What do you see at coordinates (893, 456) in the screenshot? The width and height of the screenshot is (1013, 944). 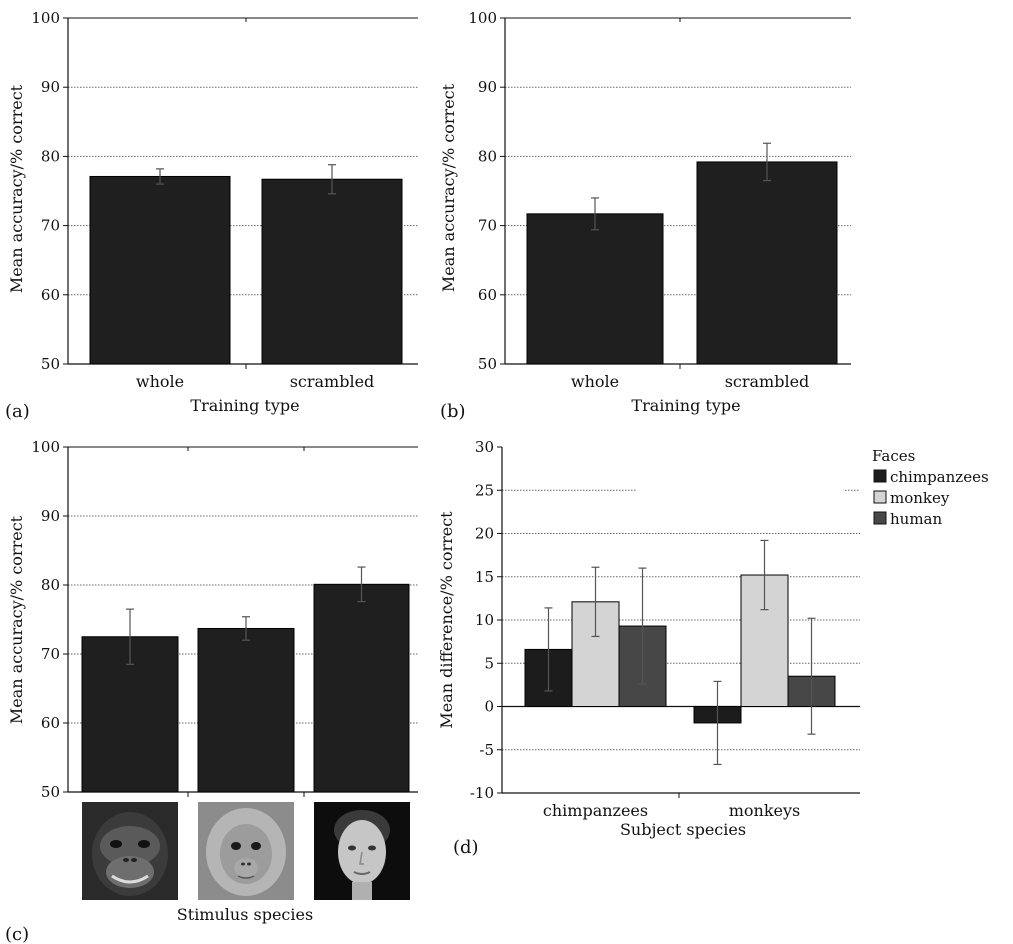 I see `legend-title: Faces` at bounding box center [893, 456].